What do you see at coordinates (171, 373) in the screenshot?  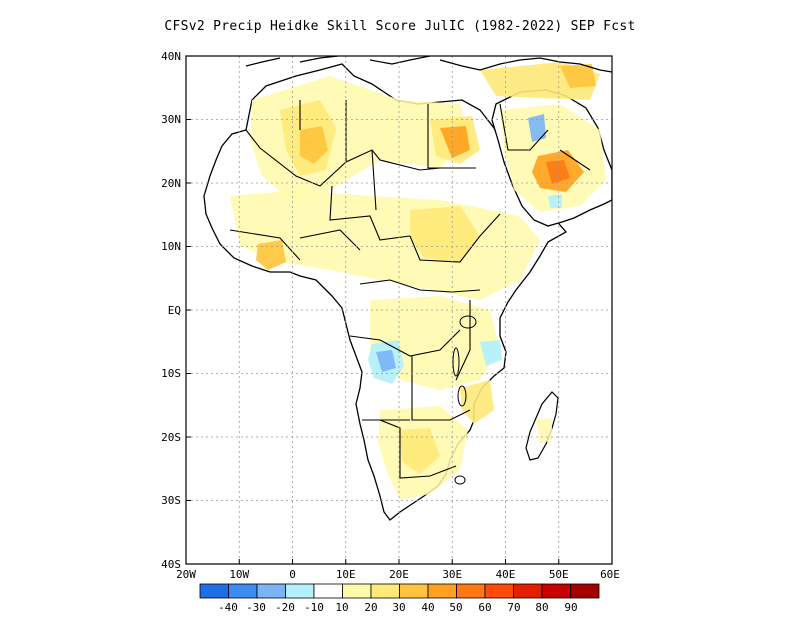 I see `lat-label: 10S` at bounding box center [171, 373].